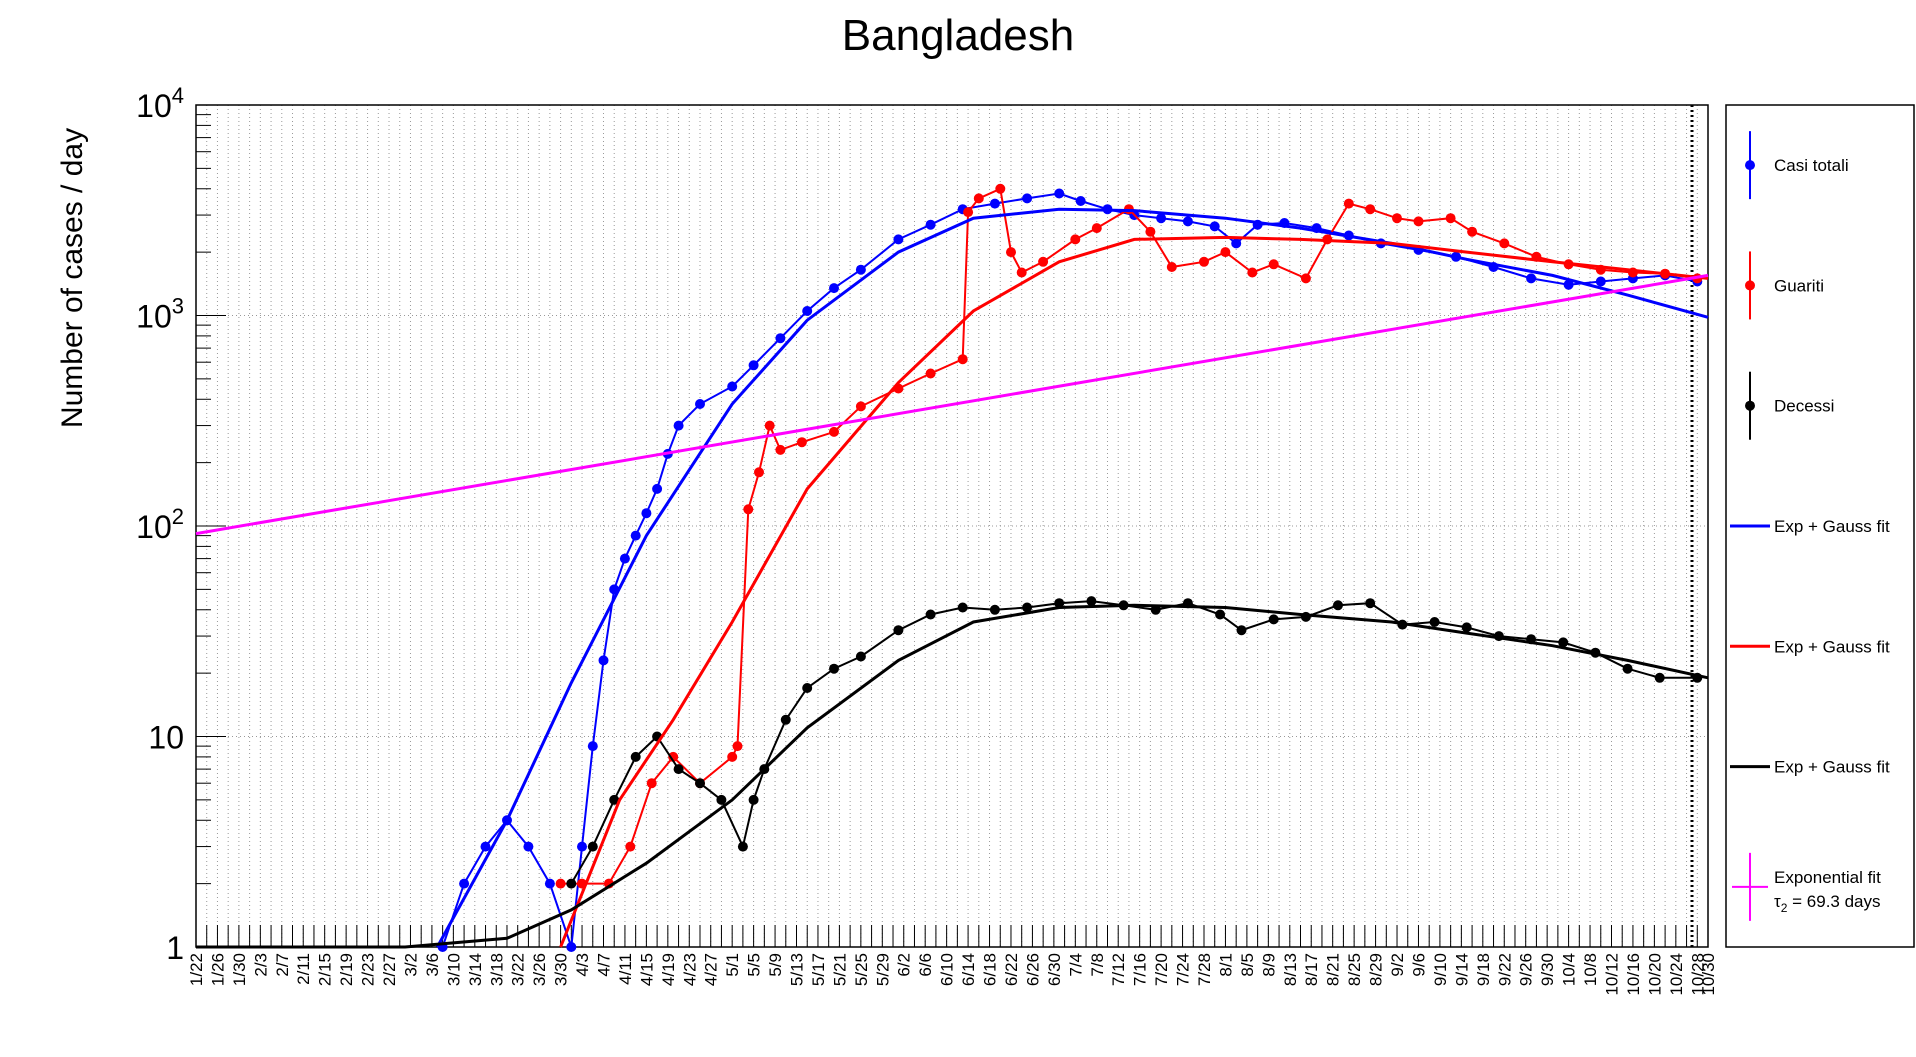 This screenshot has height=1057, width=1916. Describe the element at coordinates (711, 969) in the screenshot. I see `x-tick-label: 4/27` at that location.